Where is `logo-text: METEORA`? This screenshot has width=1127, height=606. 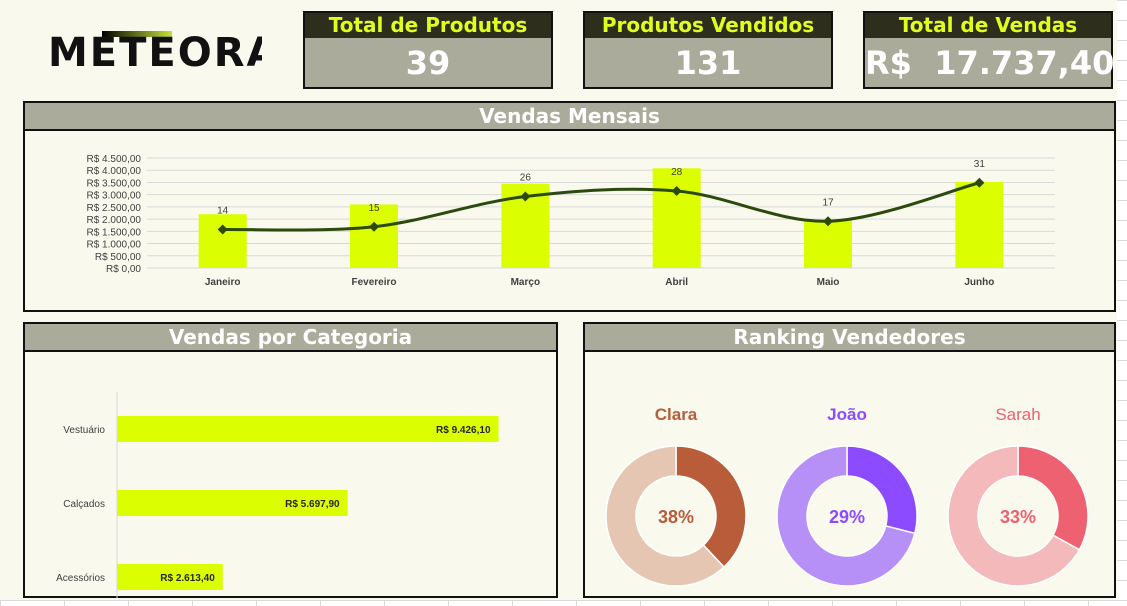 logo-text: METEORA is located at coordinates (155, 50).